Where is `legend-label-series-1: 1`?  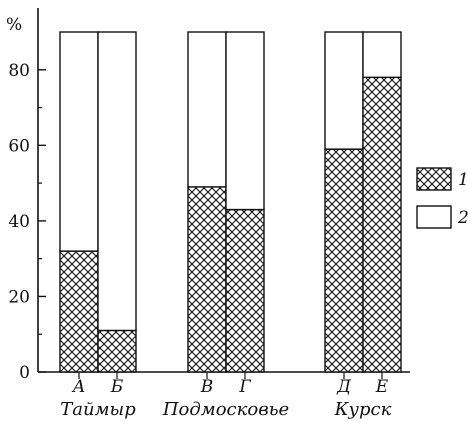
legend-label-series-1: 1 is located at coordinates (463, 180).